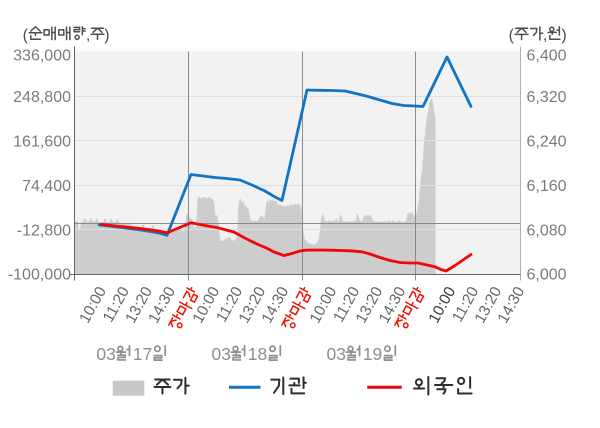  Describe the element at coordinates (142, 354) in the screenshot. I see `svg-text: 17` at that location.